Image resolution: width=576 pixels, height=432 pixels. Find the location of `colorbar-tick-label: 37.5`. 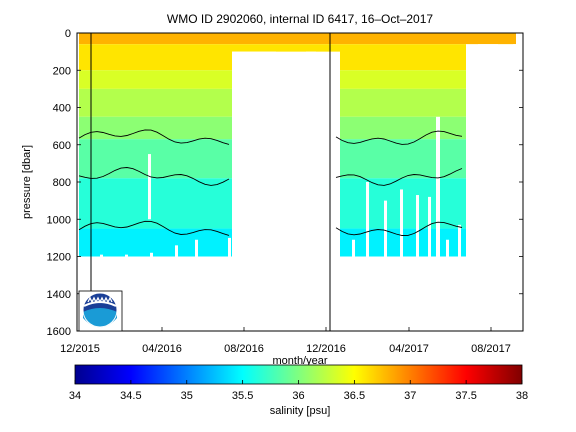

colorbar-tick-label: 37.5 is located at coordinates (465, 396).